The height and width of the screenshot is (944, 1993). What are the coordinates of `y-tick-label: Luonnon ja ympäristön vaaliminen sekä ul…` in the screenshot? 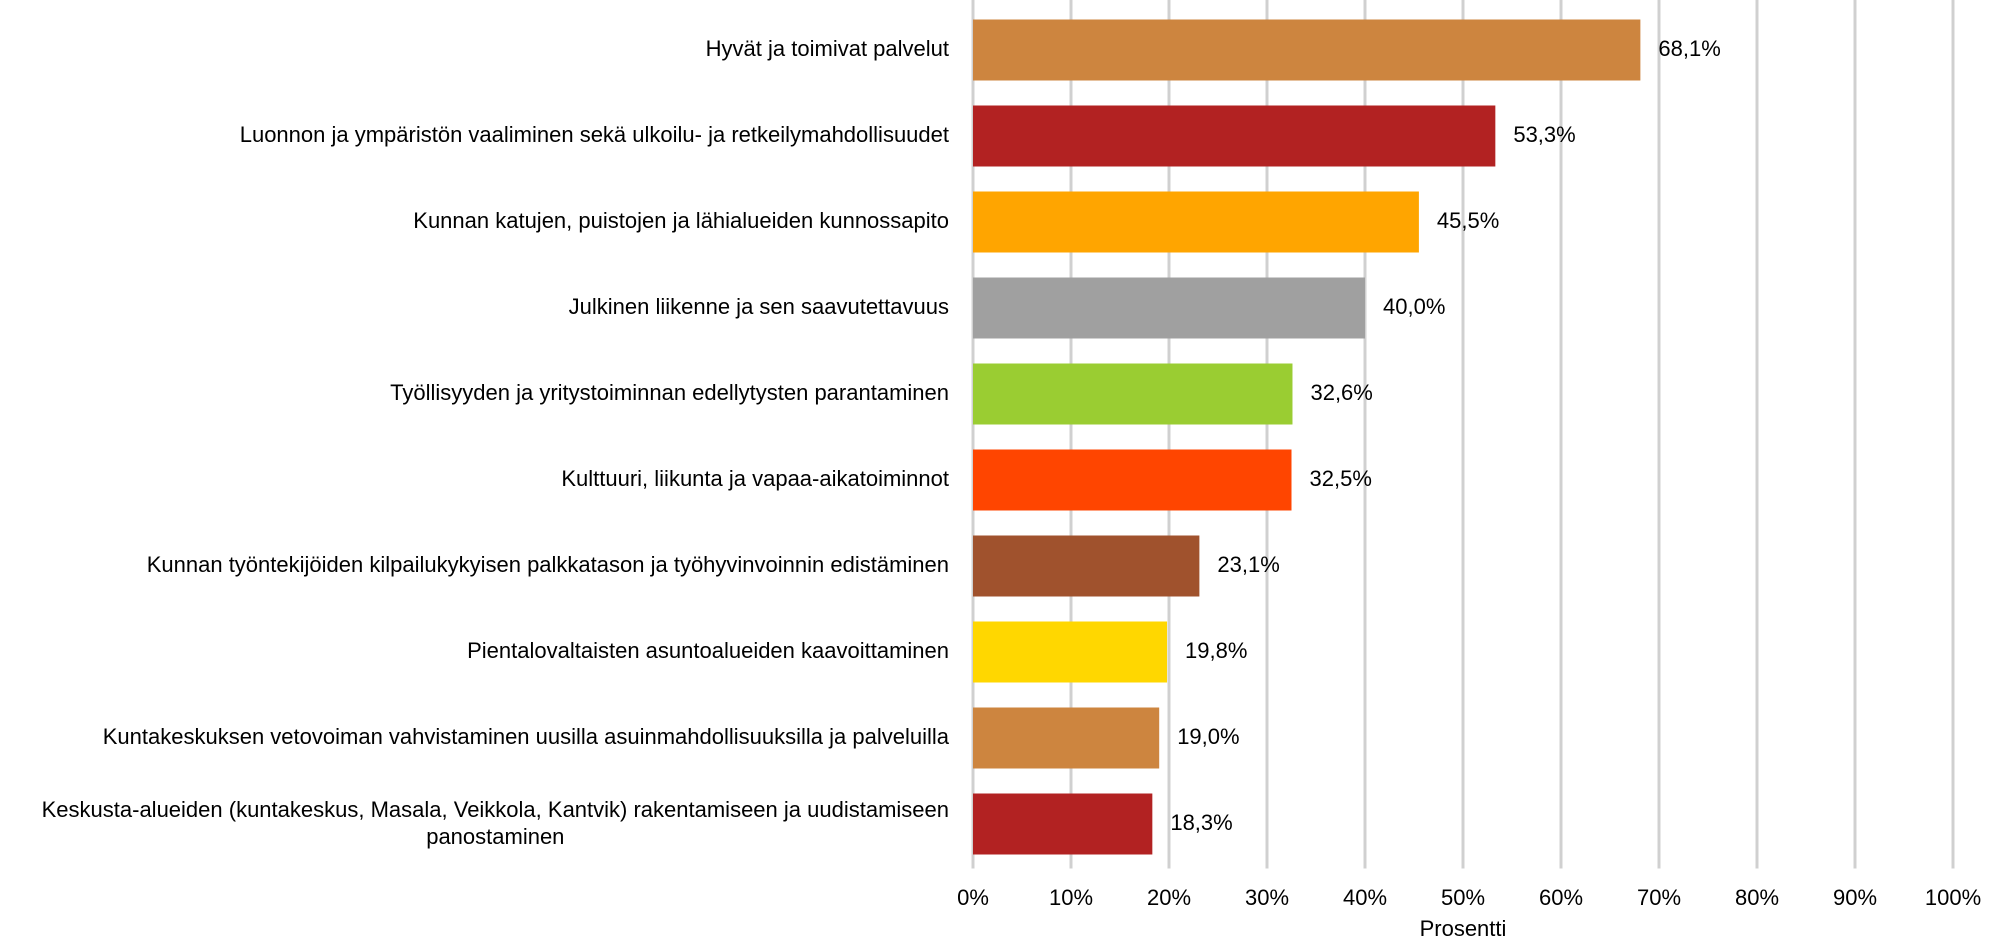 It's located at (594, 134).